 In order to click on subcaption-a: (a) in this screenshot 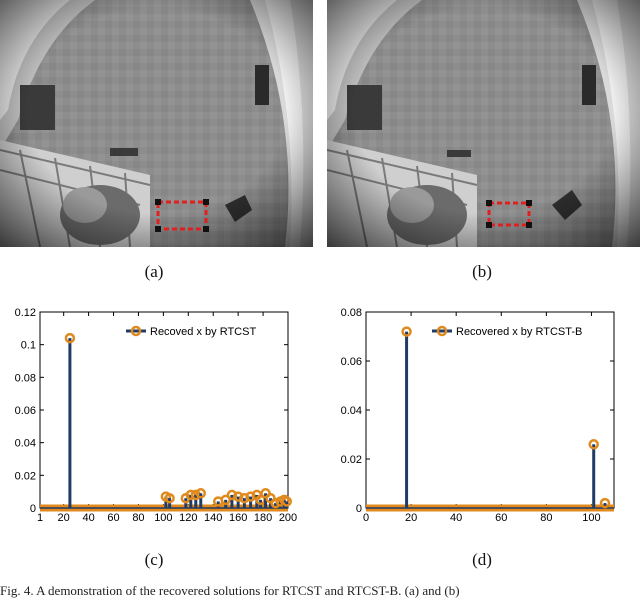, I will do `click(154, 271)`.